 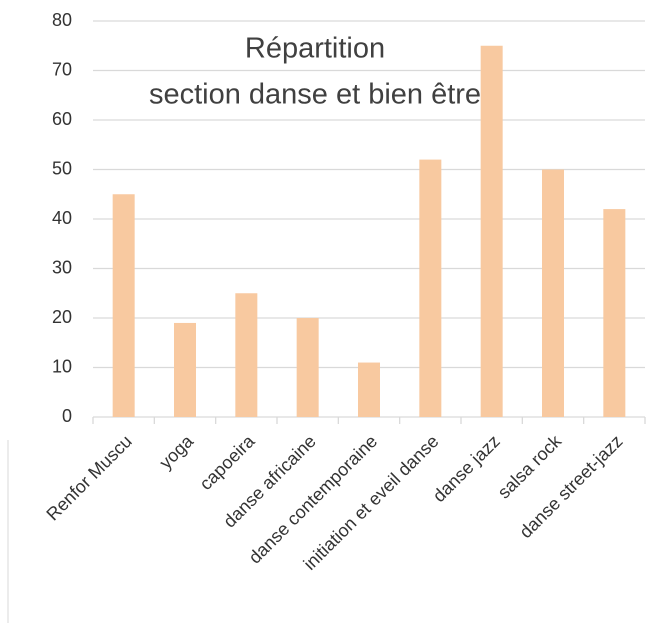 What do you see at coordinates (62, 168) in the screenshot?
I see `y-tick-label: 50` at bounding box center [62, 168].